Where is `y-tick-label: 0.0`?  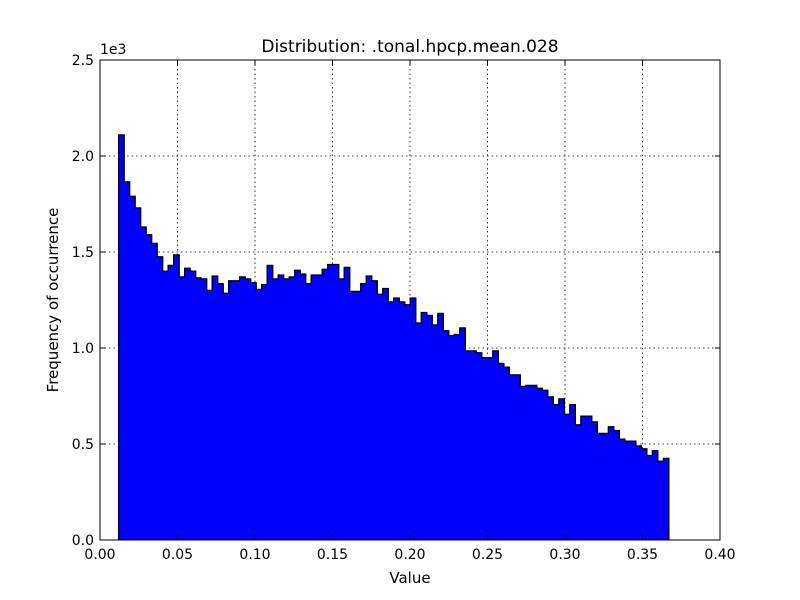 y-tick-label: 0.0 is located at coordinates (83, 541).